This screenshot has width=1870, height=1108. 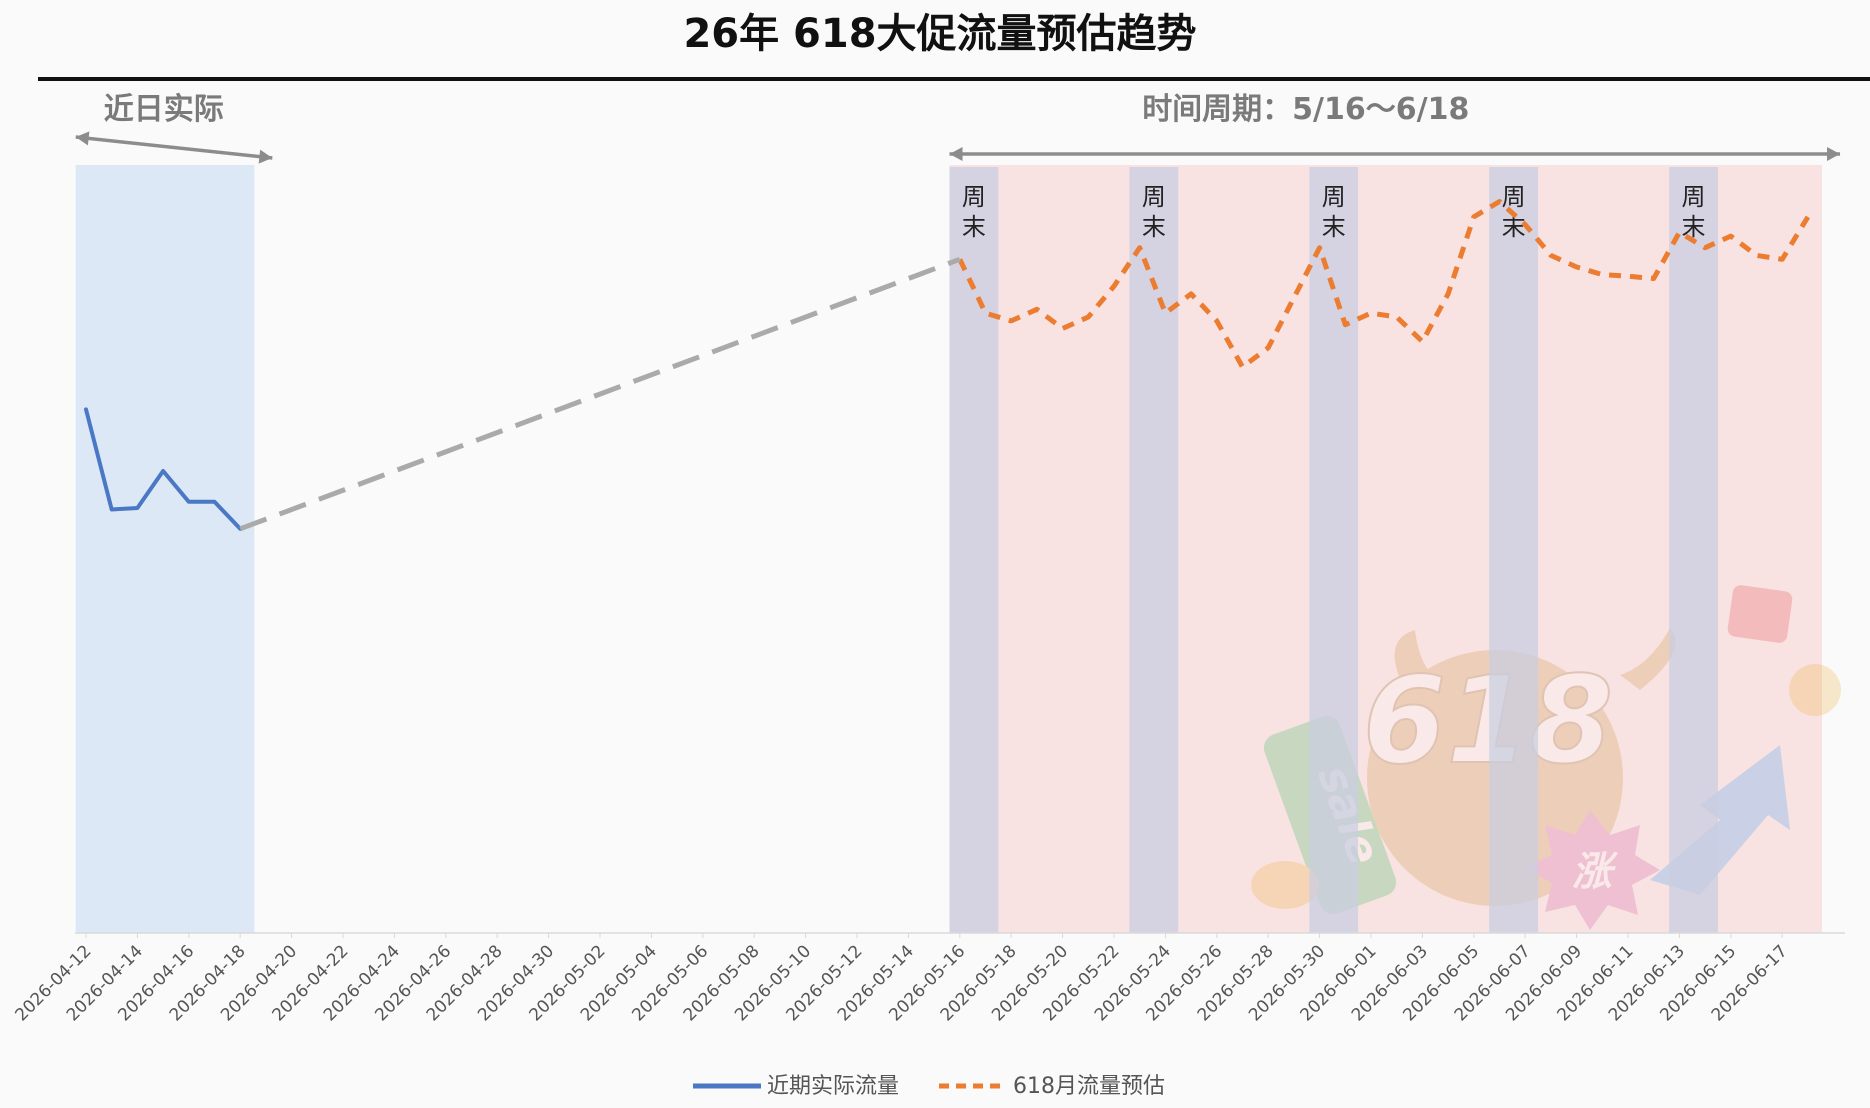 What do you see at coordinates (1648, 659) in the screenshot?
I see `horn-right-shape` at bounding box center [1648, 659].